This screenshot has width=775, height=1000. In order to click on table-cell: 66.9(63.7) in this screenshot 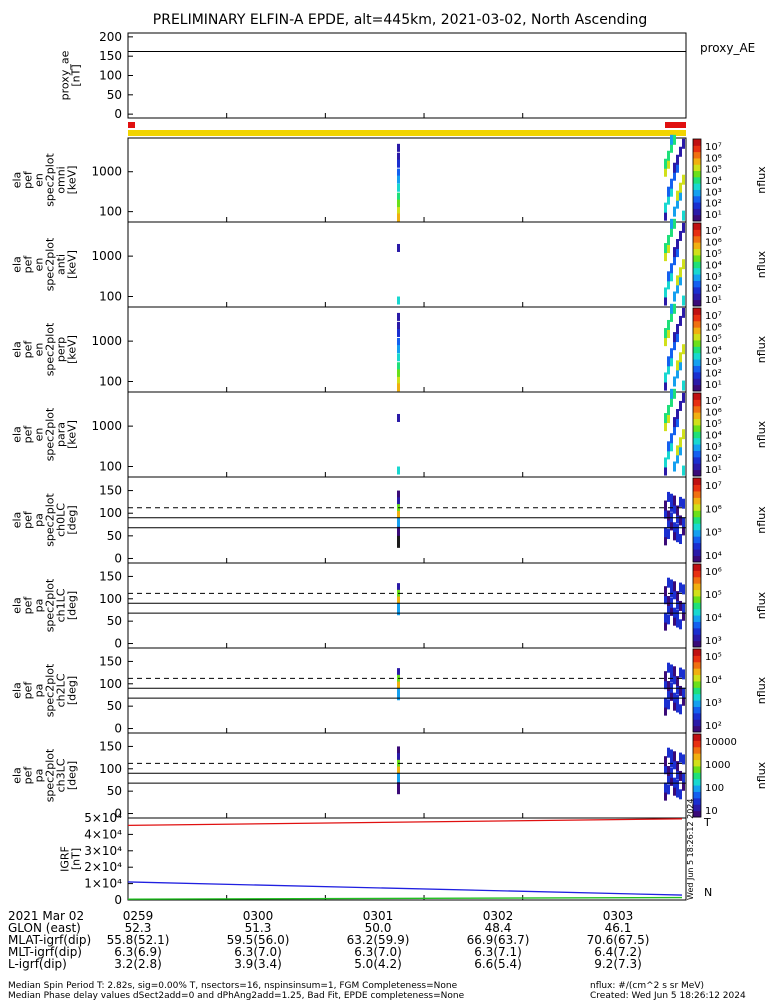, I will do `click(498, 940)`.